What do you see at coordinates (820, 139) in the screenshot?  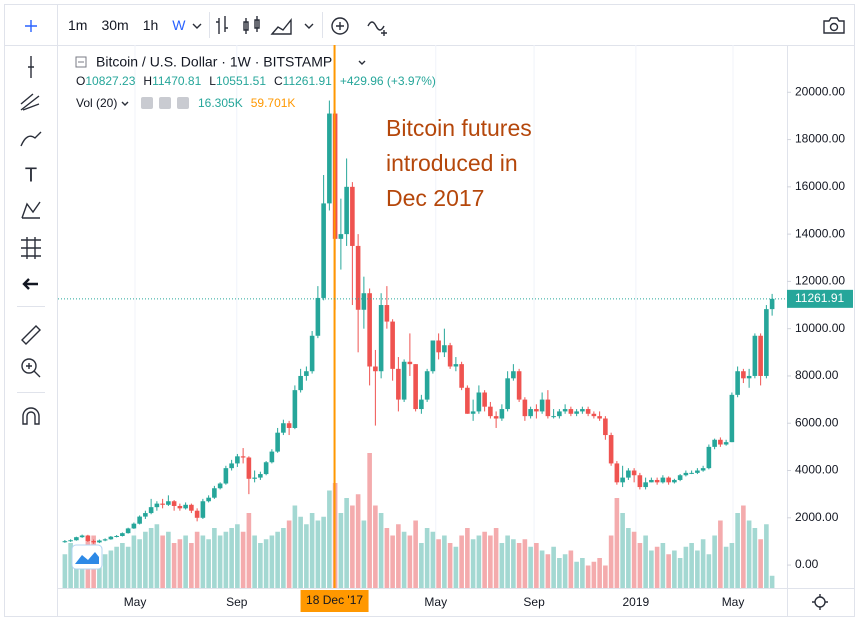 I see `y-tick-label: 18000.00` at bounding box center [820, 139].